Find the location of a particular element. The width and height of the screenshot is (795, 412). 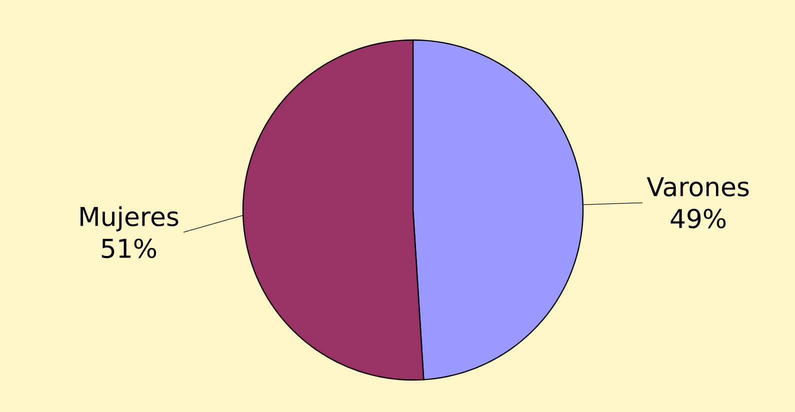

data-label: 51% is located at coordinates (129, 248).